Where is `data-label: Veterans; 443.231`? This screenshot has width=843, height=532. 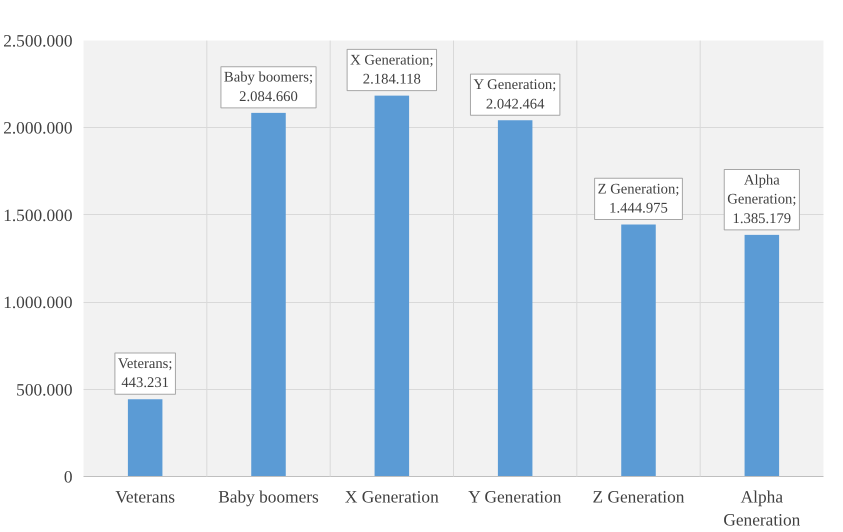
data-label: Veterans; 443.231 is located at coordinates (145, 374).